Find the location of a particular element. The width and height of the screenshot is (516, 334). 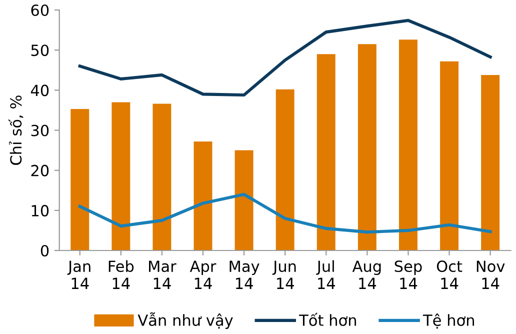

line-series is located at coordinates (285, 213).